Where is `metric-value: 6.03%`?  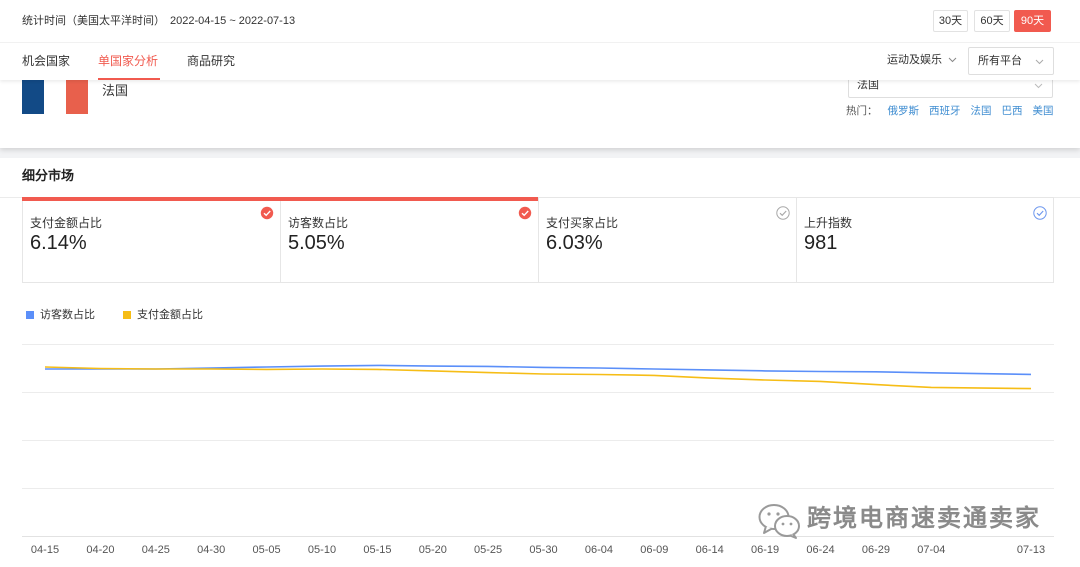 metric-value: 6.03% is located at coordinates (574, 243).